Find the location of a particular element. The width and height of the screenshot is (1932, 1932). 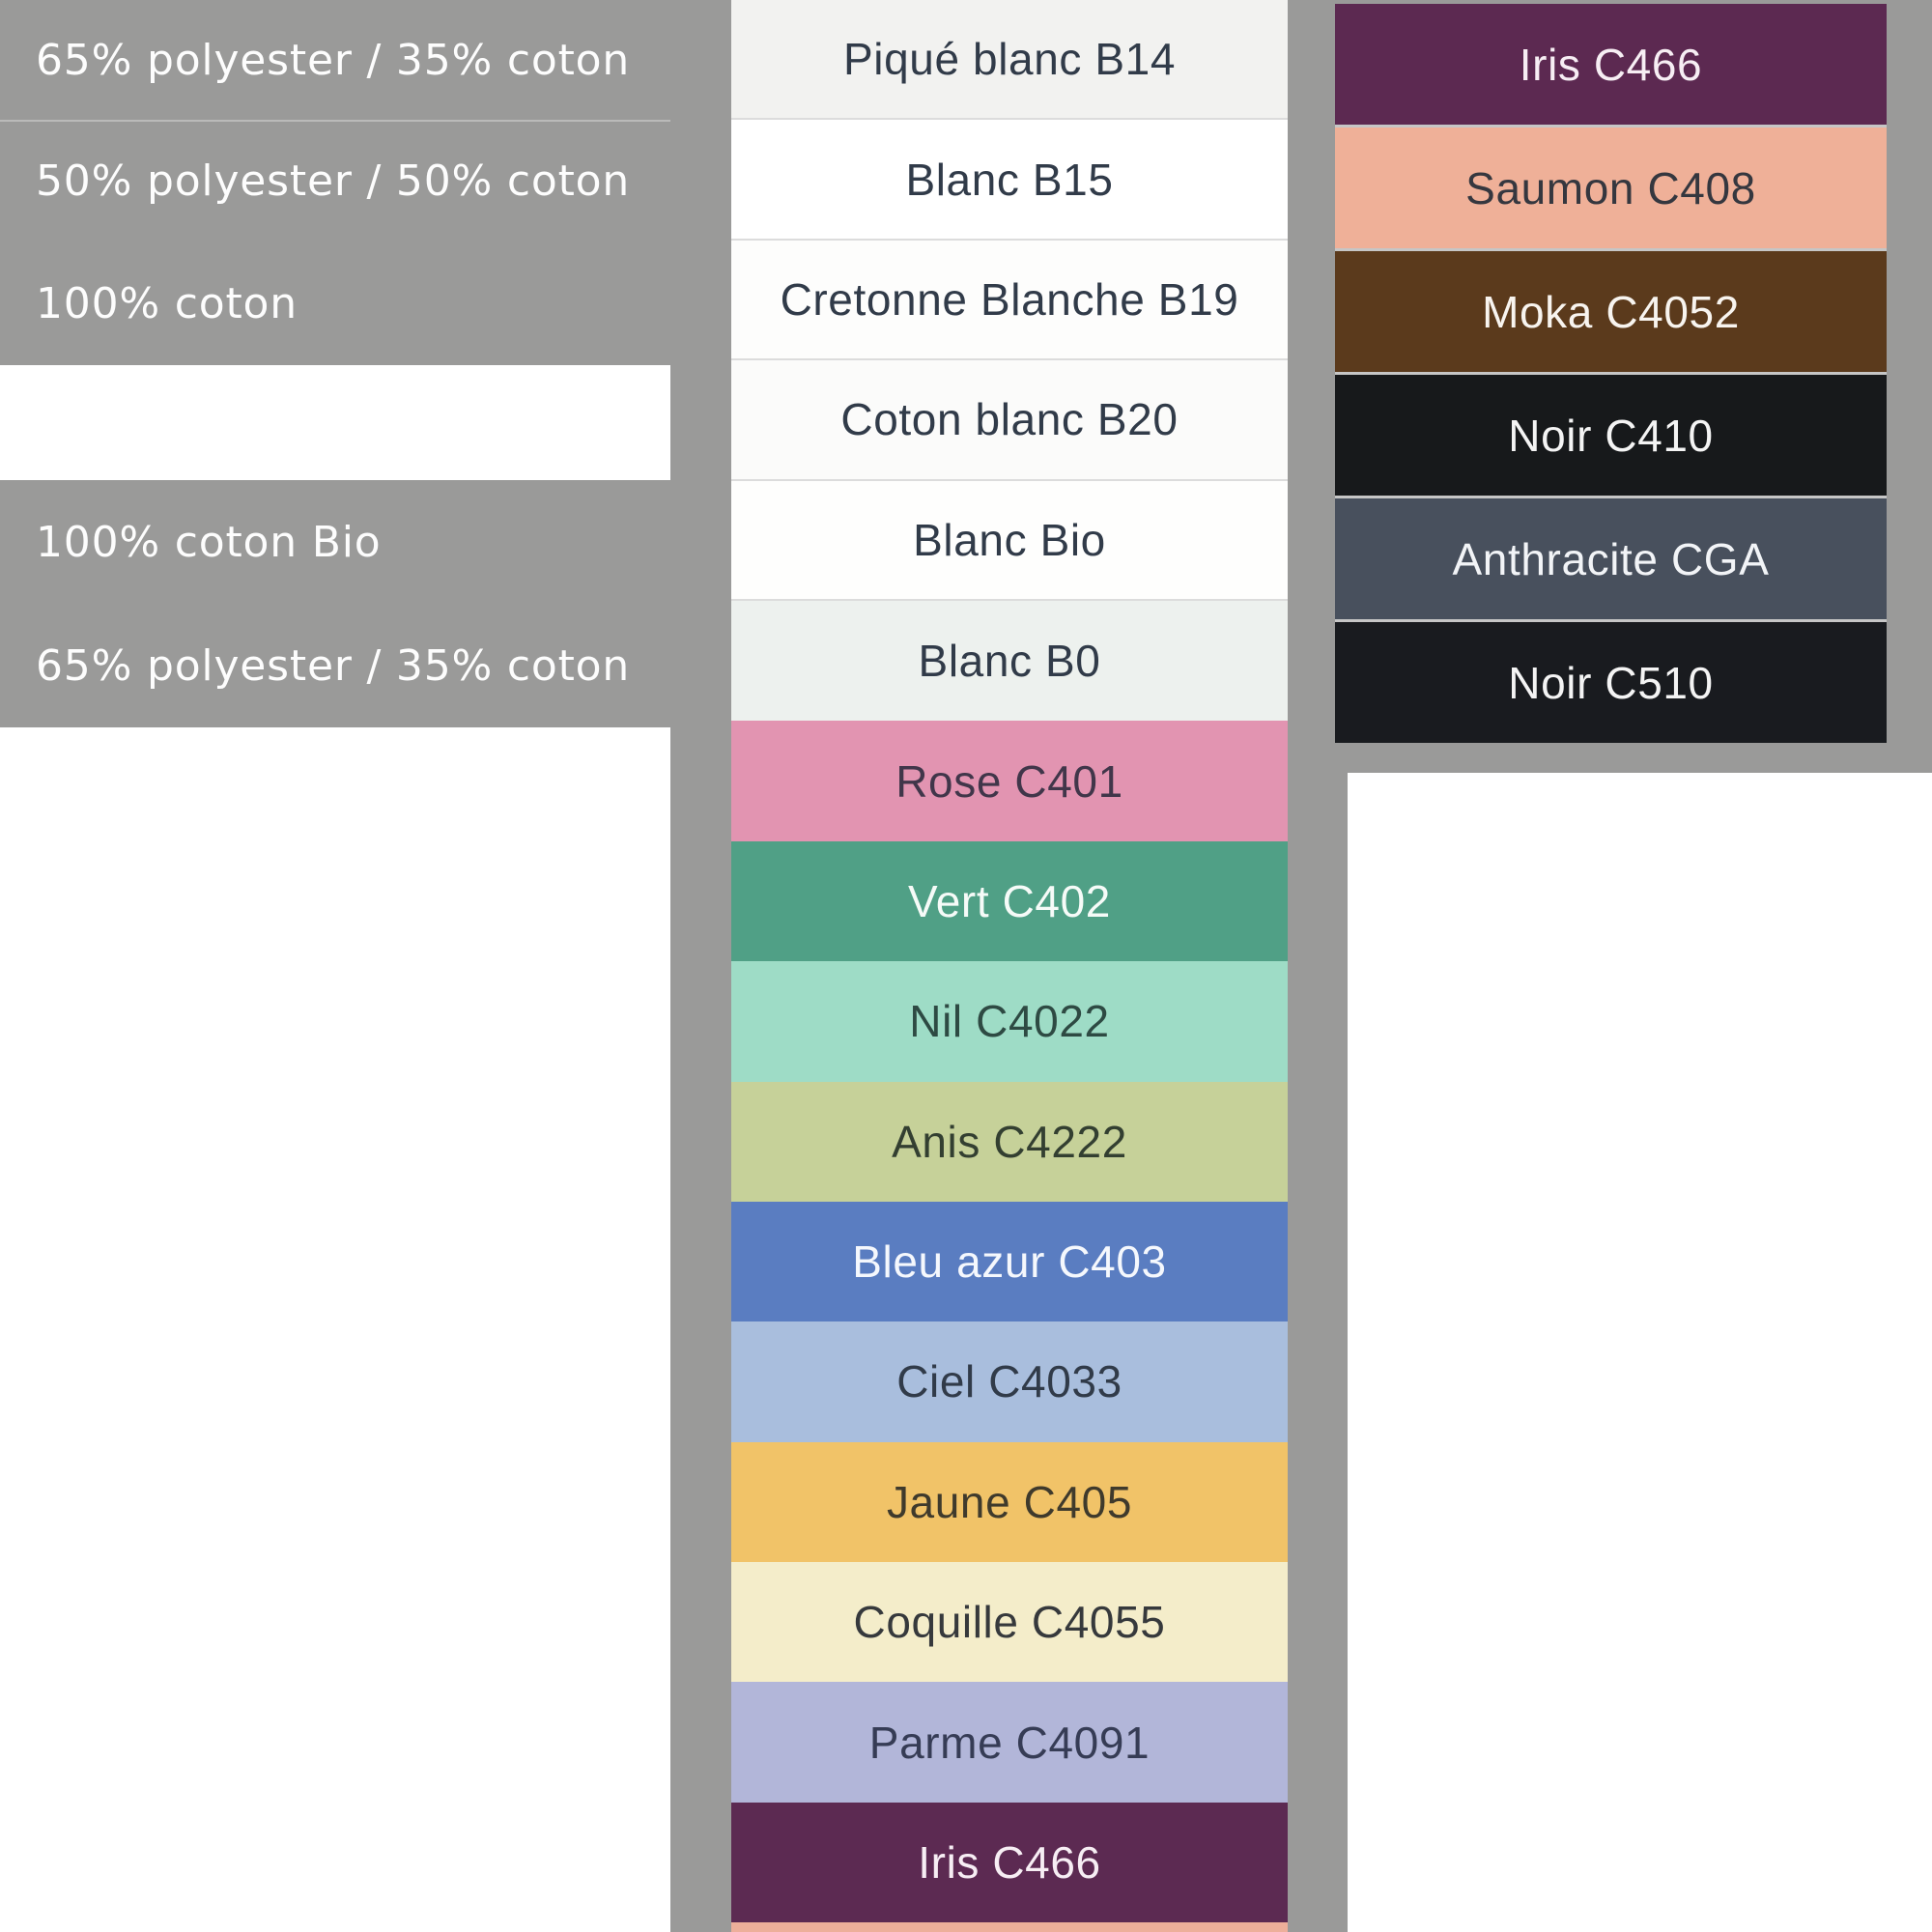

swatch-row: Blanc B15 is located at coordinates (1009, 180).